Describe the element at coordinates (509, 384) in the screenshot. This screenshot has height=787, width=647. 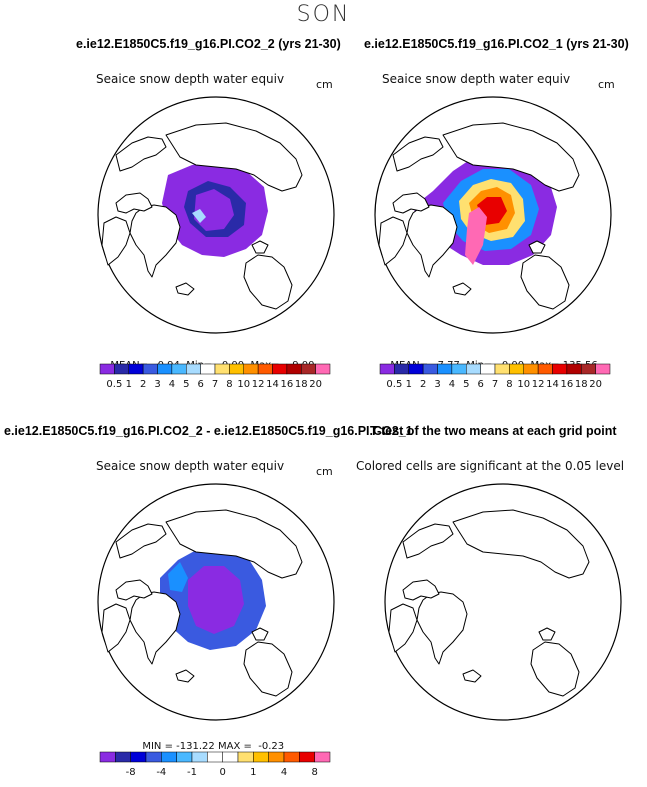
I see `panel2-colorbar-label-8: 8` at that location.